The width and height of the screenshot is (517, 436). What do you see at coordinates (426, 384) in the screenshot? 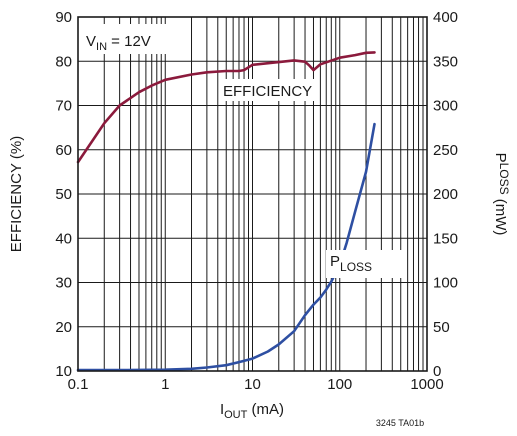
I see `x-tick-label: 1000` at bounding box center [426, 384].